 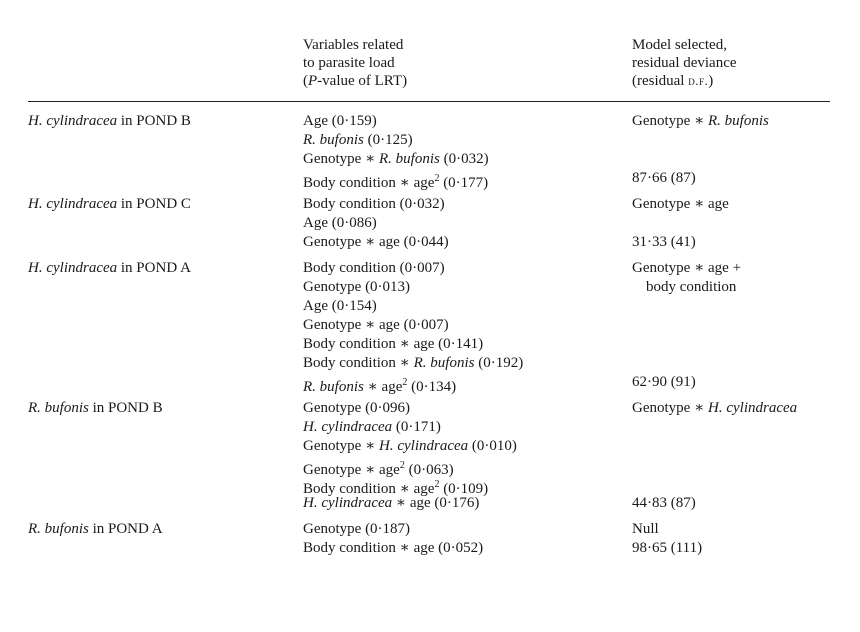 I want to click on row-model: Genotype ∗ H. cylindracea 44·83 (87), so click(x=742, y=456).